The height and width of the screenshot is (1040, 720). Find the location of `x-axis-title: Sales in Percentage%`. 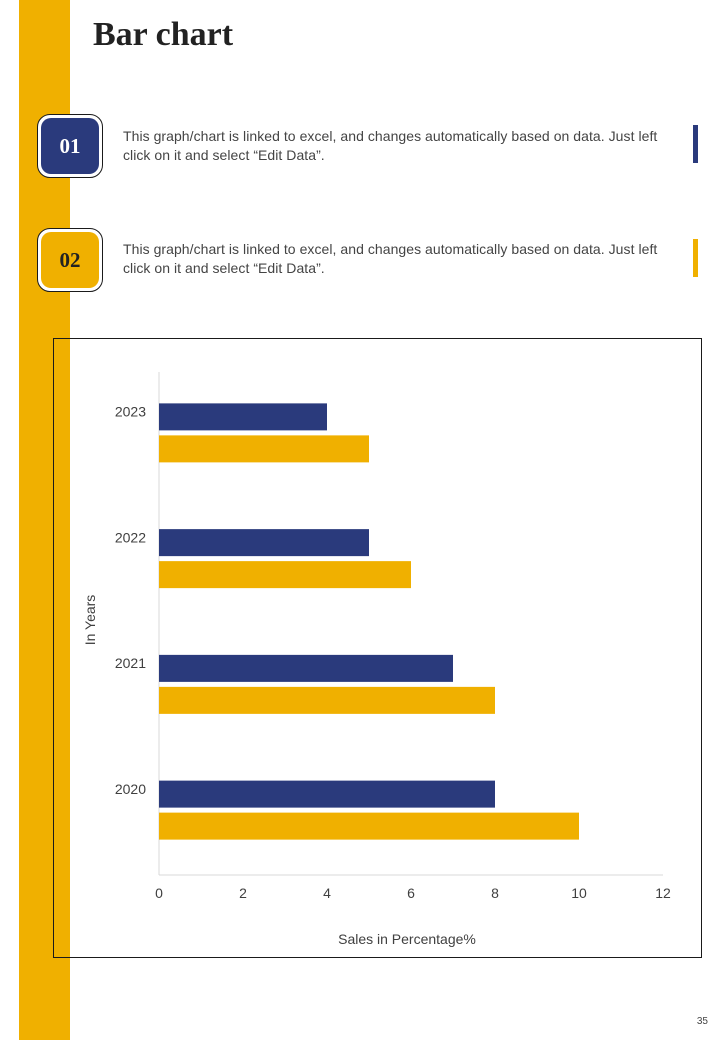

x-axis-title: Sales in Percentage% is located at coordinates (407, 939).